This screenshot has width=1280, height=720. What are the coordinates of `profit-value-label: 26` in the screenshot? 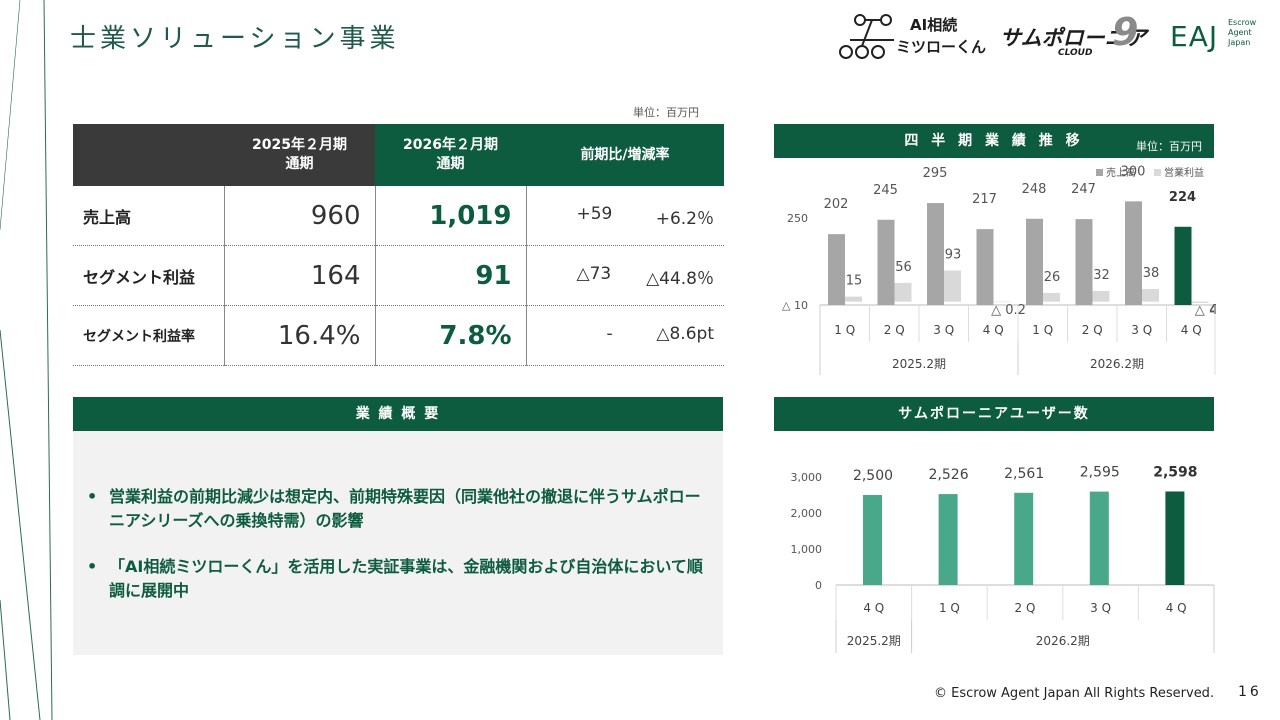 It's located at (1052, 277).